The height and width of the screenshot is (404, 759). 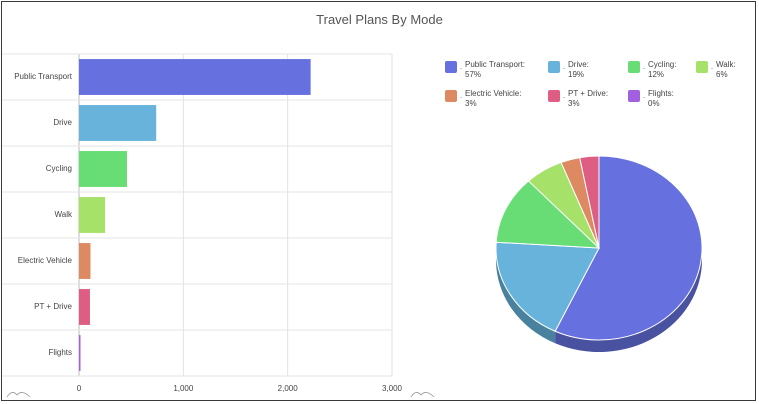 What do you see at coordinates (92, 215) in the screenshot?
I see `bar-walk` at bounding box center [92, 215].